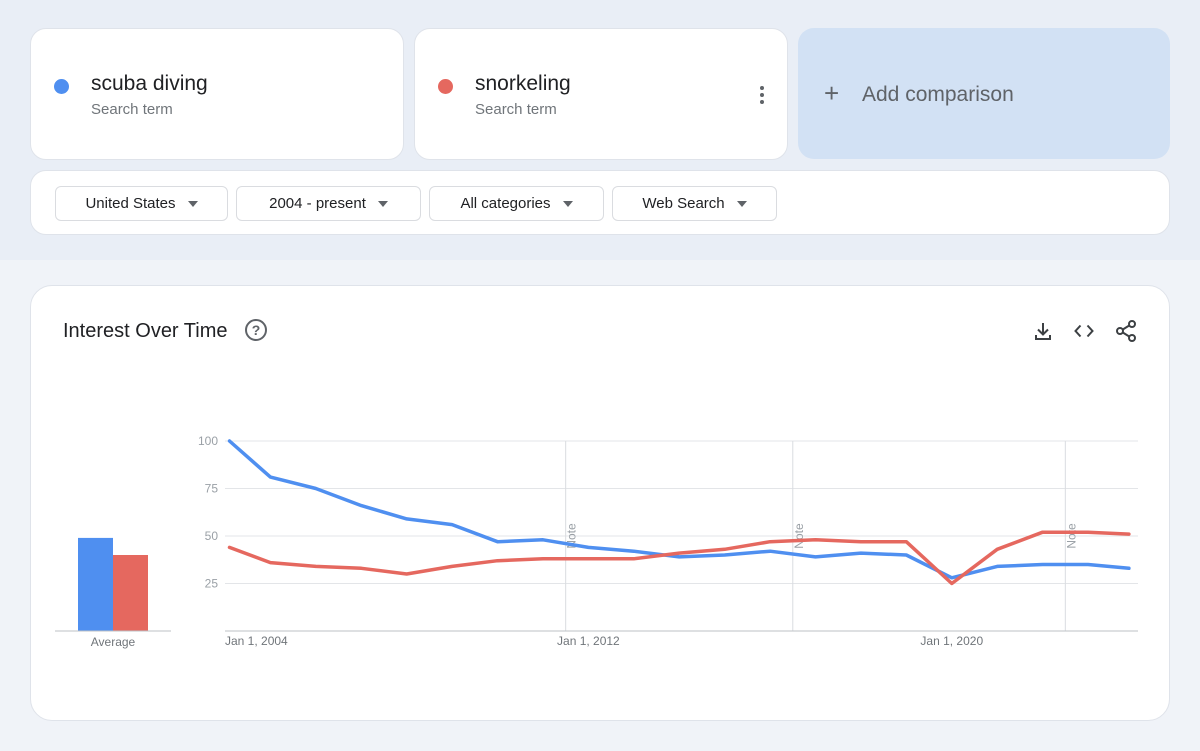  I want to click on search-type-dropdown: Web Search, so click(694, 203).